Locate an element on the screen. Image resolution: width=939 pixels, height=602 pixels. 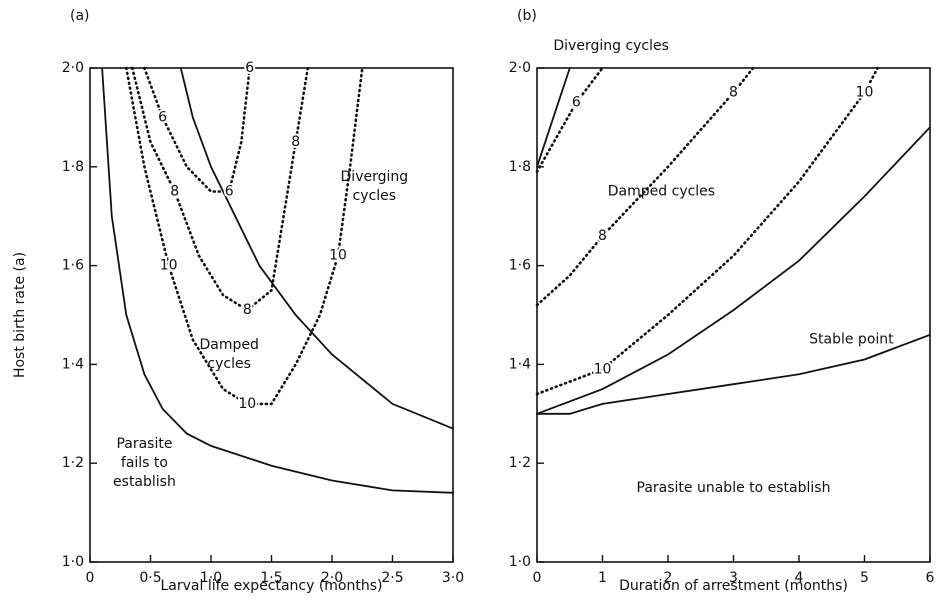
region-label: Stable point is located at coordinates (851, 340).